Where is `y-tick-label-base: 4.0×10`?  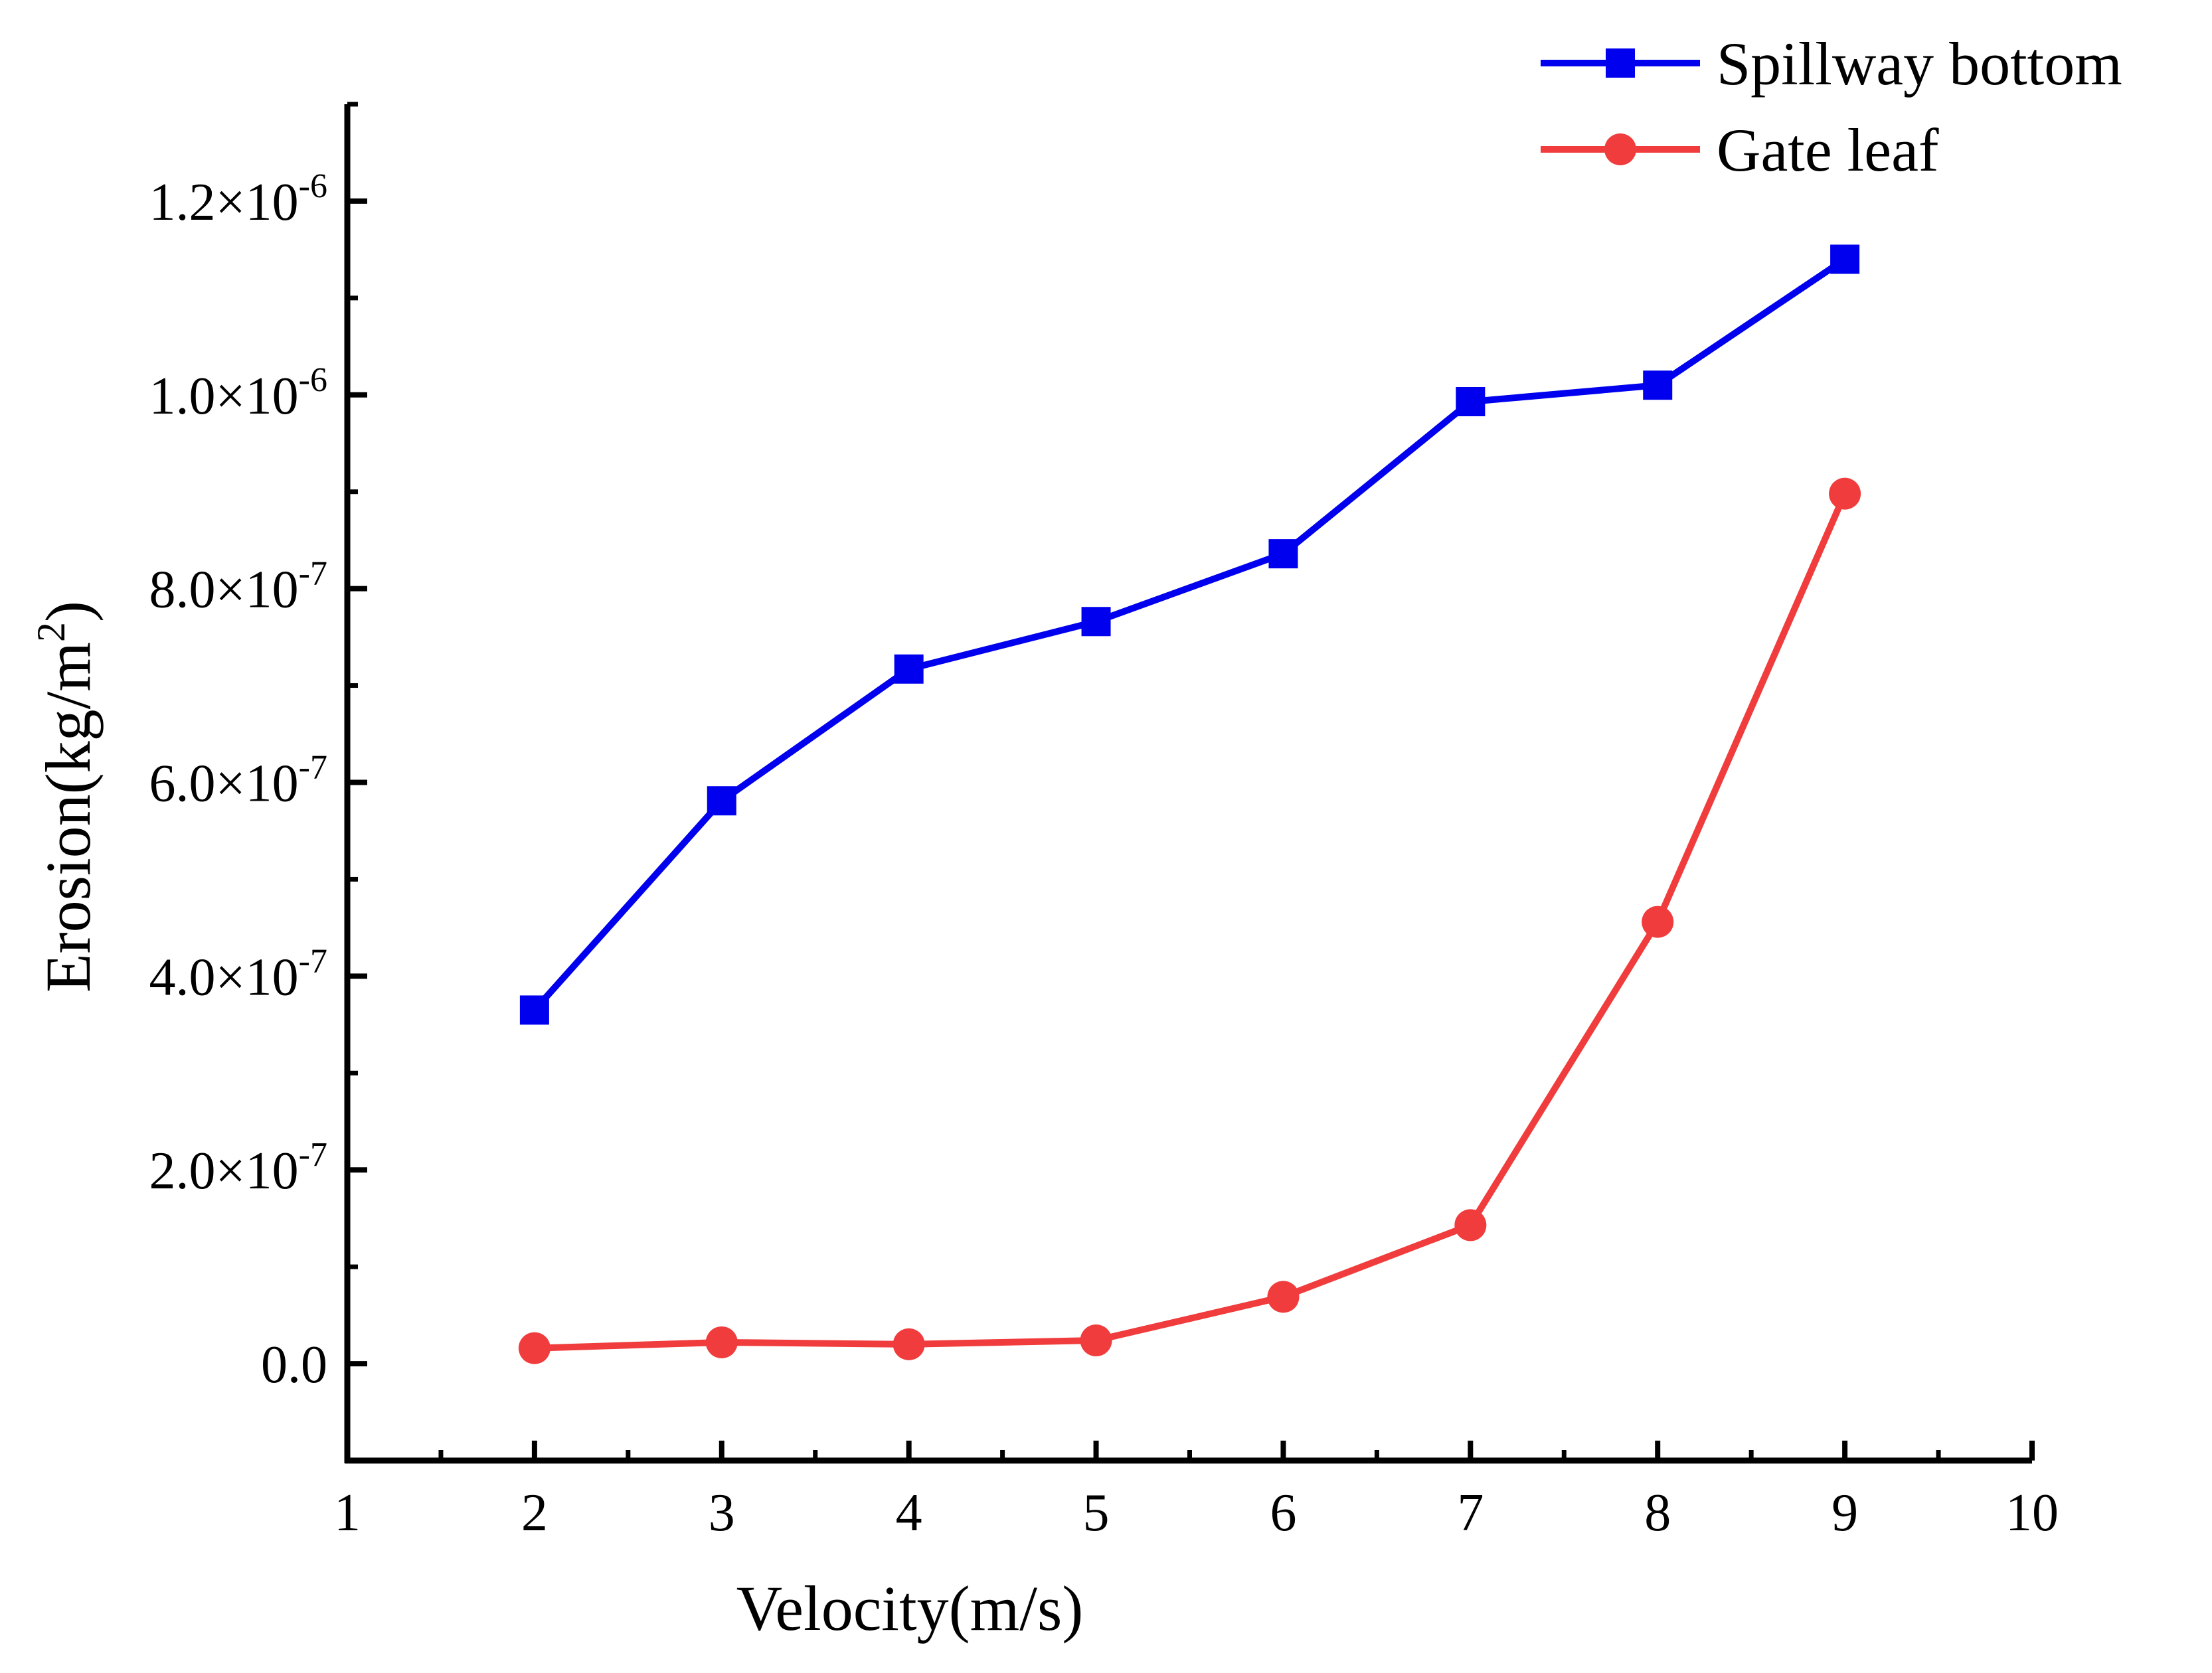 y-tick-label-base: 4.0×10 is located at coordinates (224, 977).